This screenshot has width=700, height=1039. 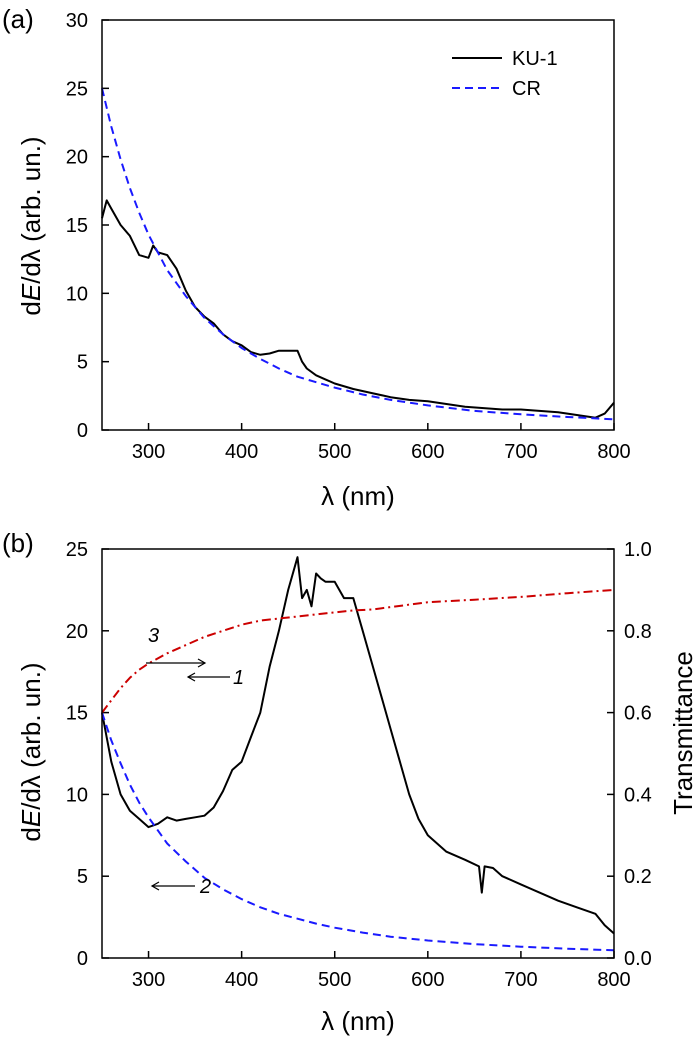 What do you see at coordinates (638, 795) in the screenshot?
I see `y2-tick-label: 0.4` at bounding box center [638, 795].